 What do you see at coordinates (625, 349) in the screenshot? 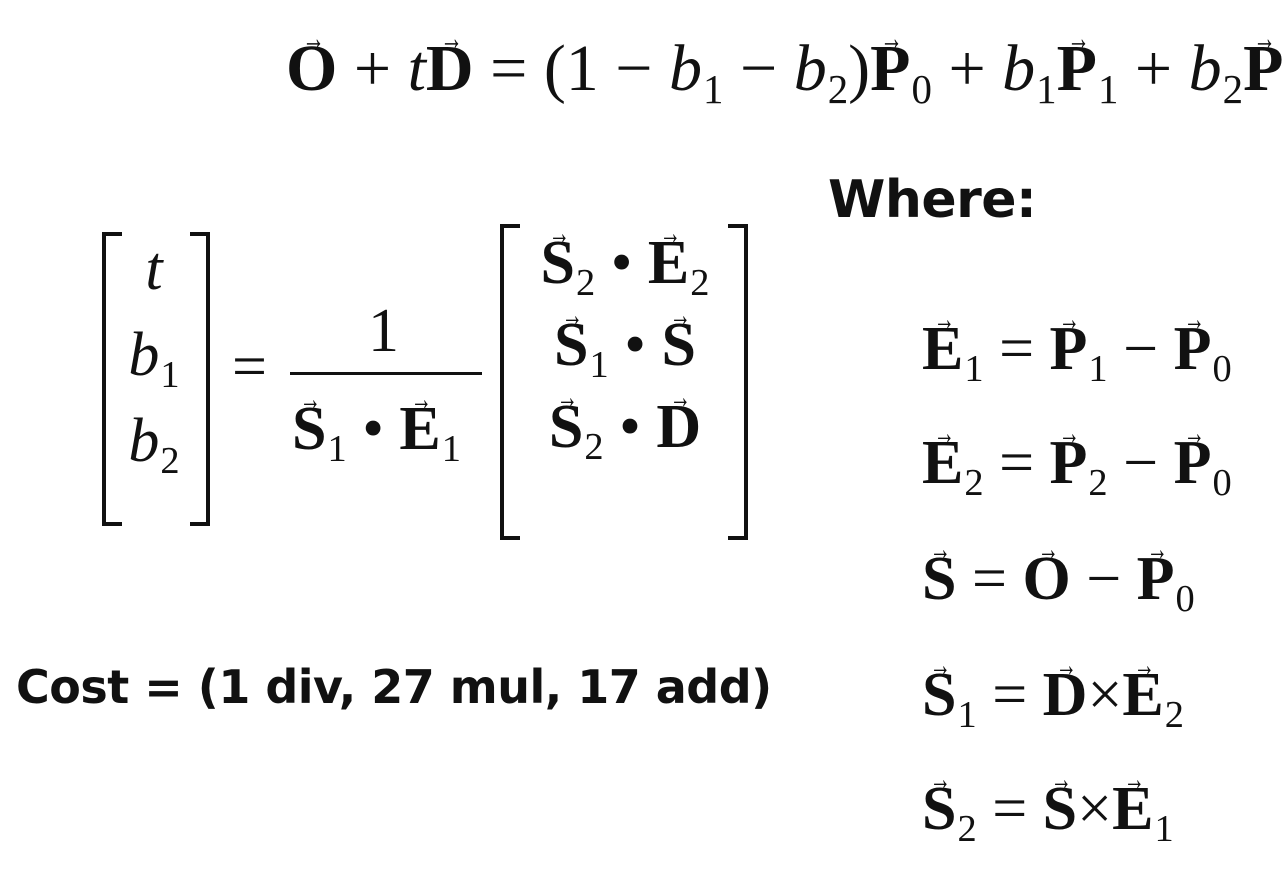
I see `dot-products-vector: S2 • E2 S1 • S S2 • D` at bounding box center [625, 349].